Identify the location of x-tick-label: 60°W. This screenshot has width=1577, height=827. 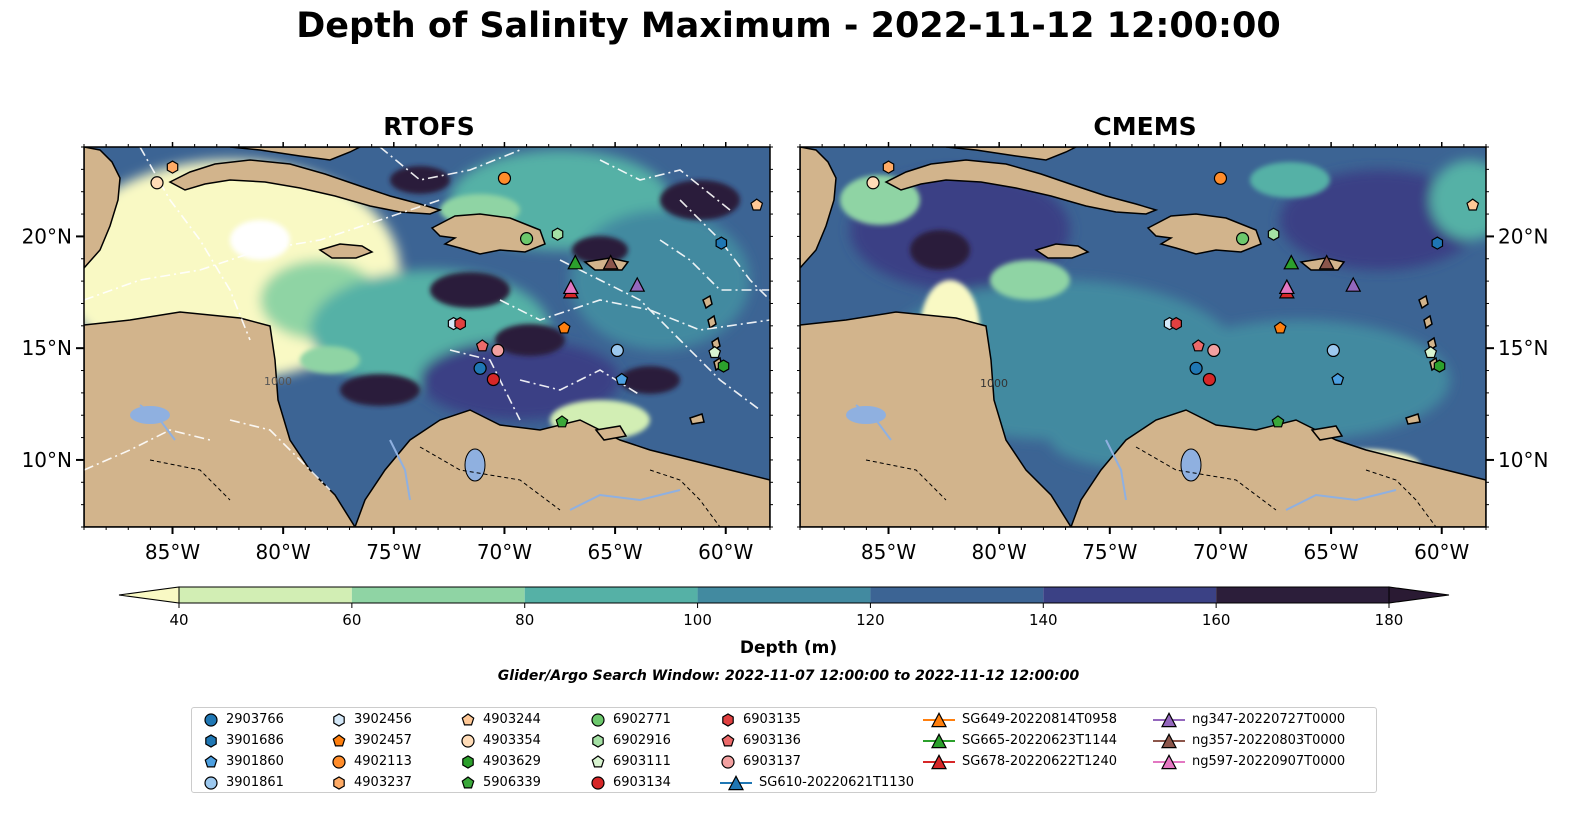
(1441, 552).